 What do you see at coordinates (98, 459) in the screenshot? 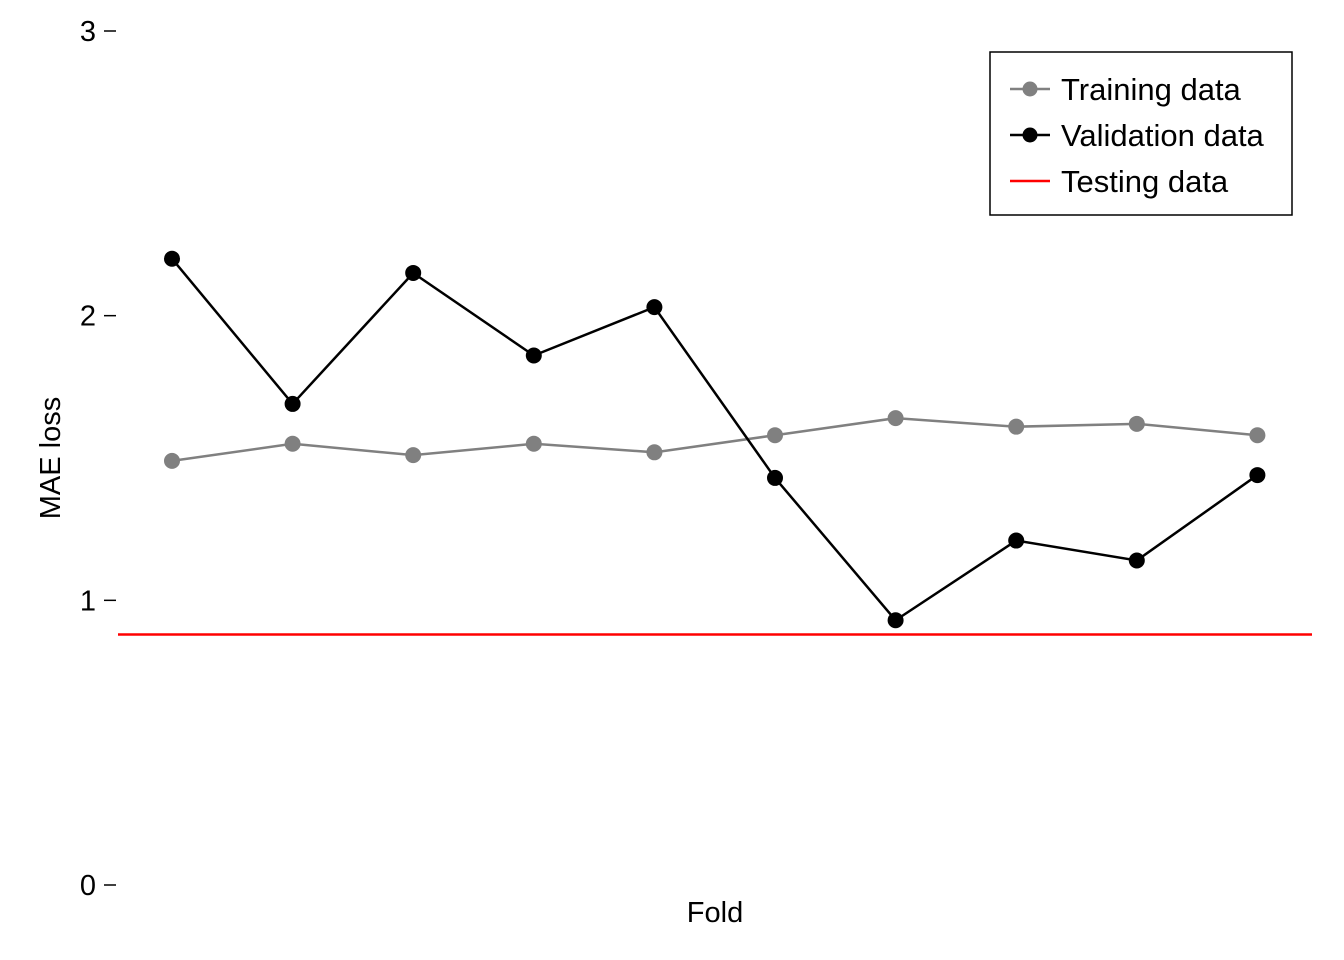
I see `y-axis: 0 1 2 3` at bounding box center [98, 459].